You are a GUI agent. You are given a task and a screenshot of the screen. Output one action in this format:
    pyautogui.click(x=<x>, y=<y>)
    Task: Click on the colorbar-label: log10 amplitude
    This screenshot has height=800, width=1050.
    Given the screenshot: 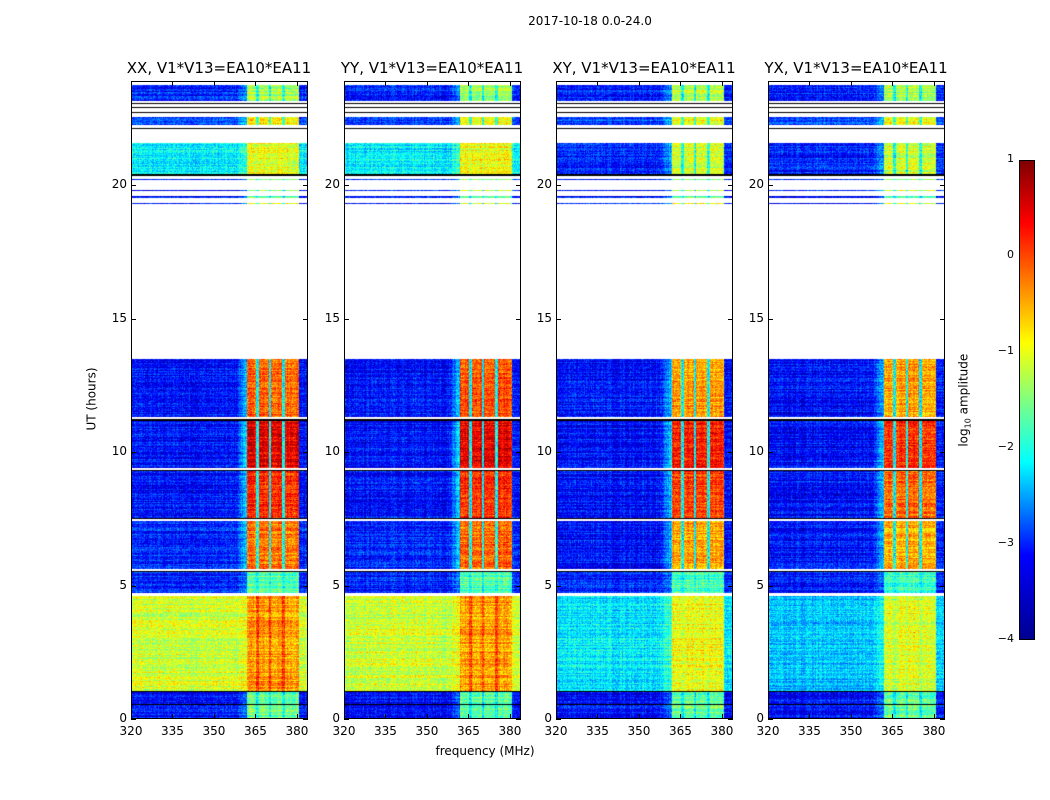 What is the action you would take?
    pyautogui.click(x=964, y=400)
    